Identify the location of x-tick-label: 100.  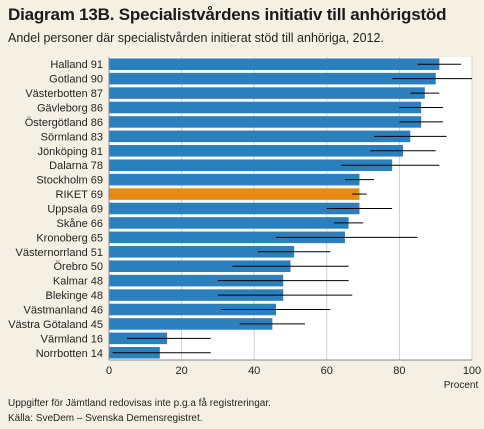
(472, 371).